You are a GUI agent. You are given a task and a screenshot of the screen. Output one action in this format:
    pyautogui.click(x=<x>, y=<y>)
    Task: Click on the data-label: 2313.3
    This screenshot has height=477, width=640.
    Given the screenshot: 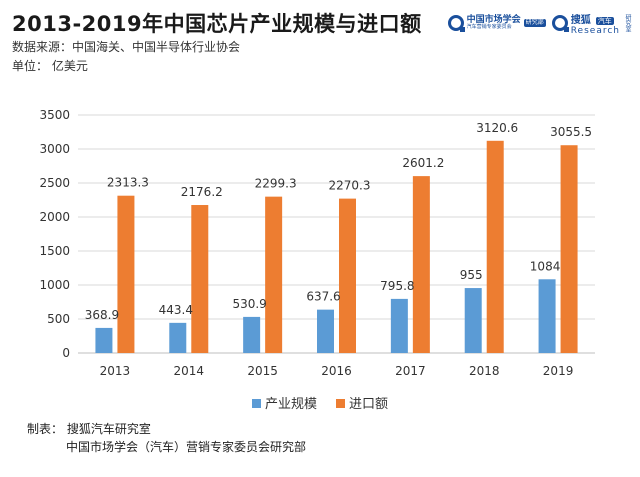 What is the action you would take?
    pyautogui.click(x=128, y=183)
    